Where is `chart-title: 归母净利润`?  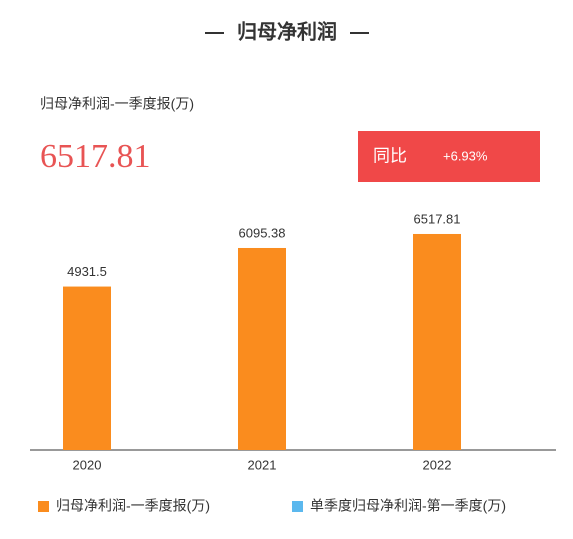
chart-title: 归母净利润 is located at coordinates (287, 31).